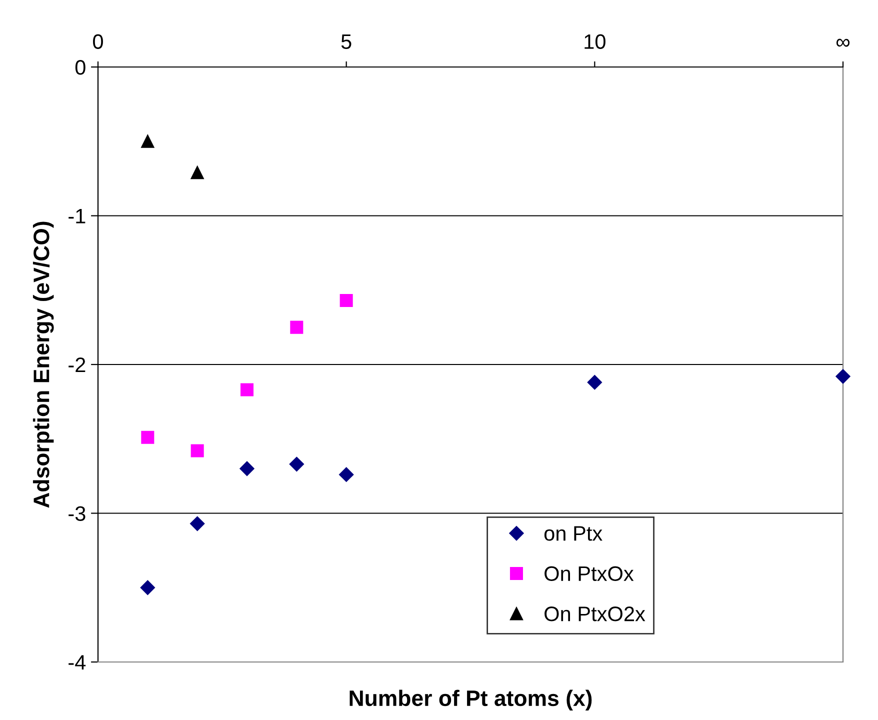 Image resolution: width=878 pixels, height=720 pixels. Describe the element at coordinates (43, 365) in the screenshot. I see `y-axis-title: Adsorption Energy (eV/CO)` at that location.